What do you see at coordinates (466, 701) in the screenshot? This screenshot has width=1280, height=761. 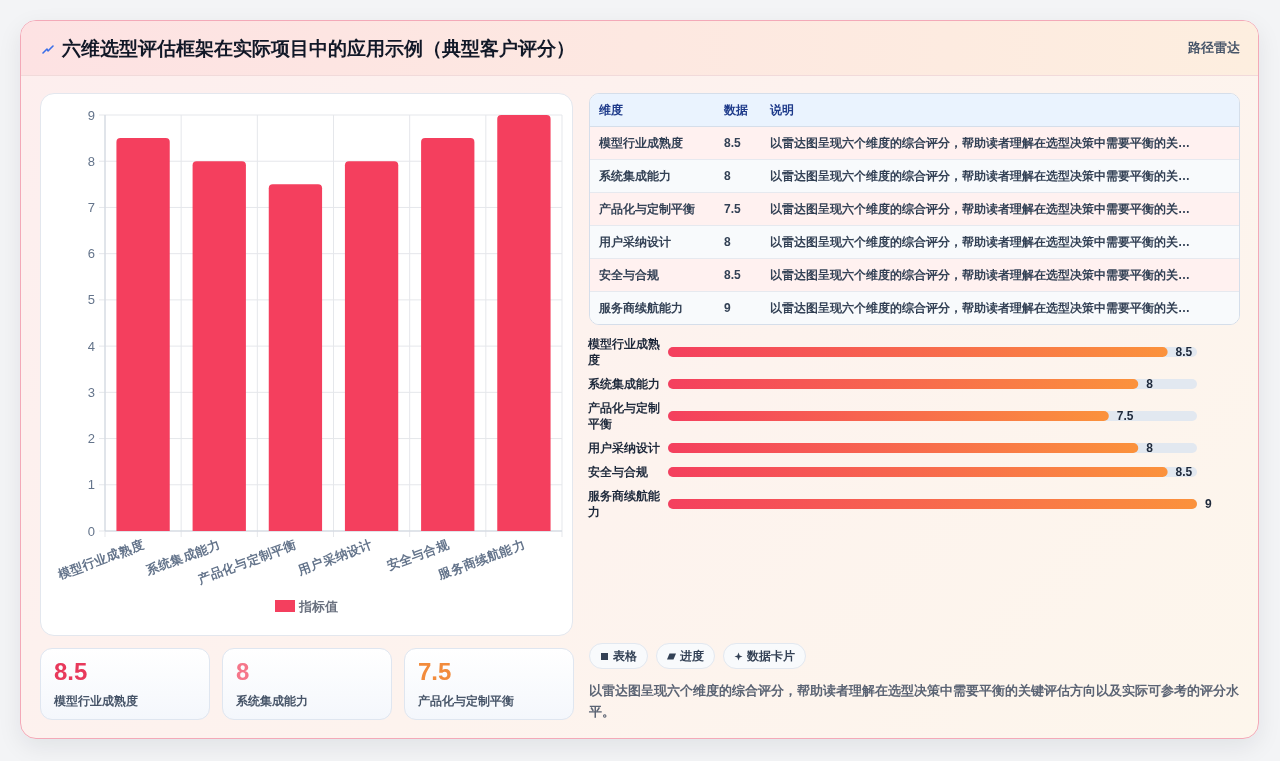 I see `text: 产品化与定制平衡` at bounding box center [466, 701].